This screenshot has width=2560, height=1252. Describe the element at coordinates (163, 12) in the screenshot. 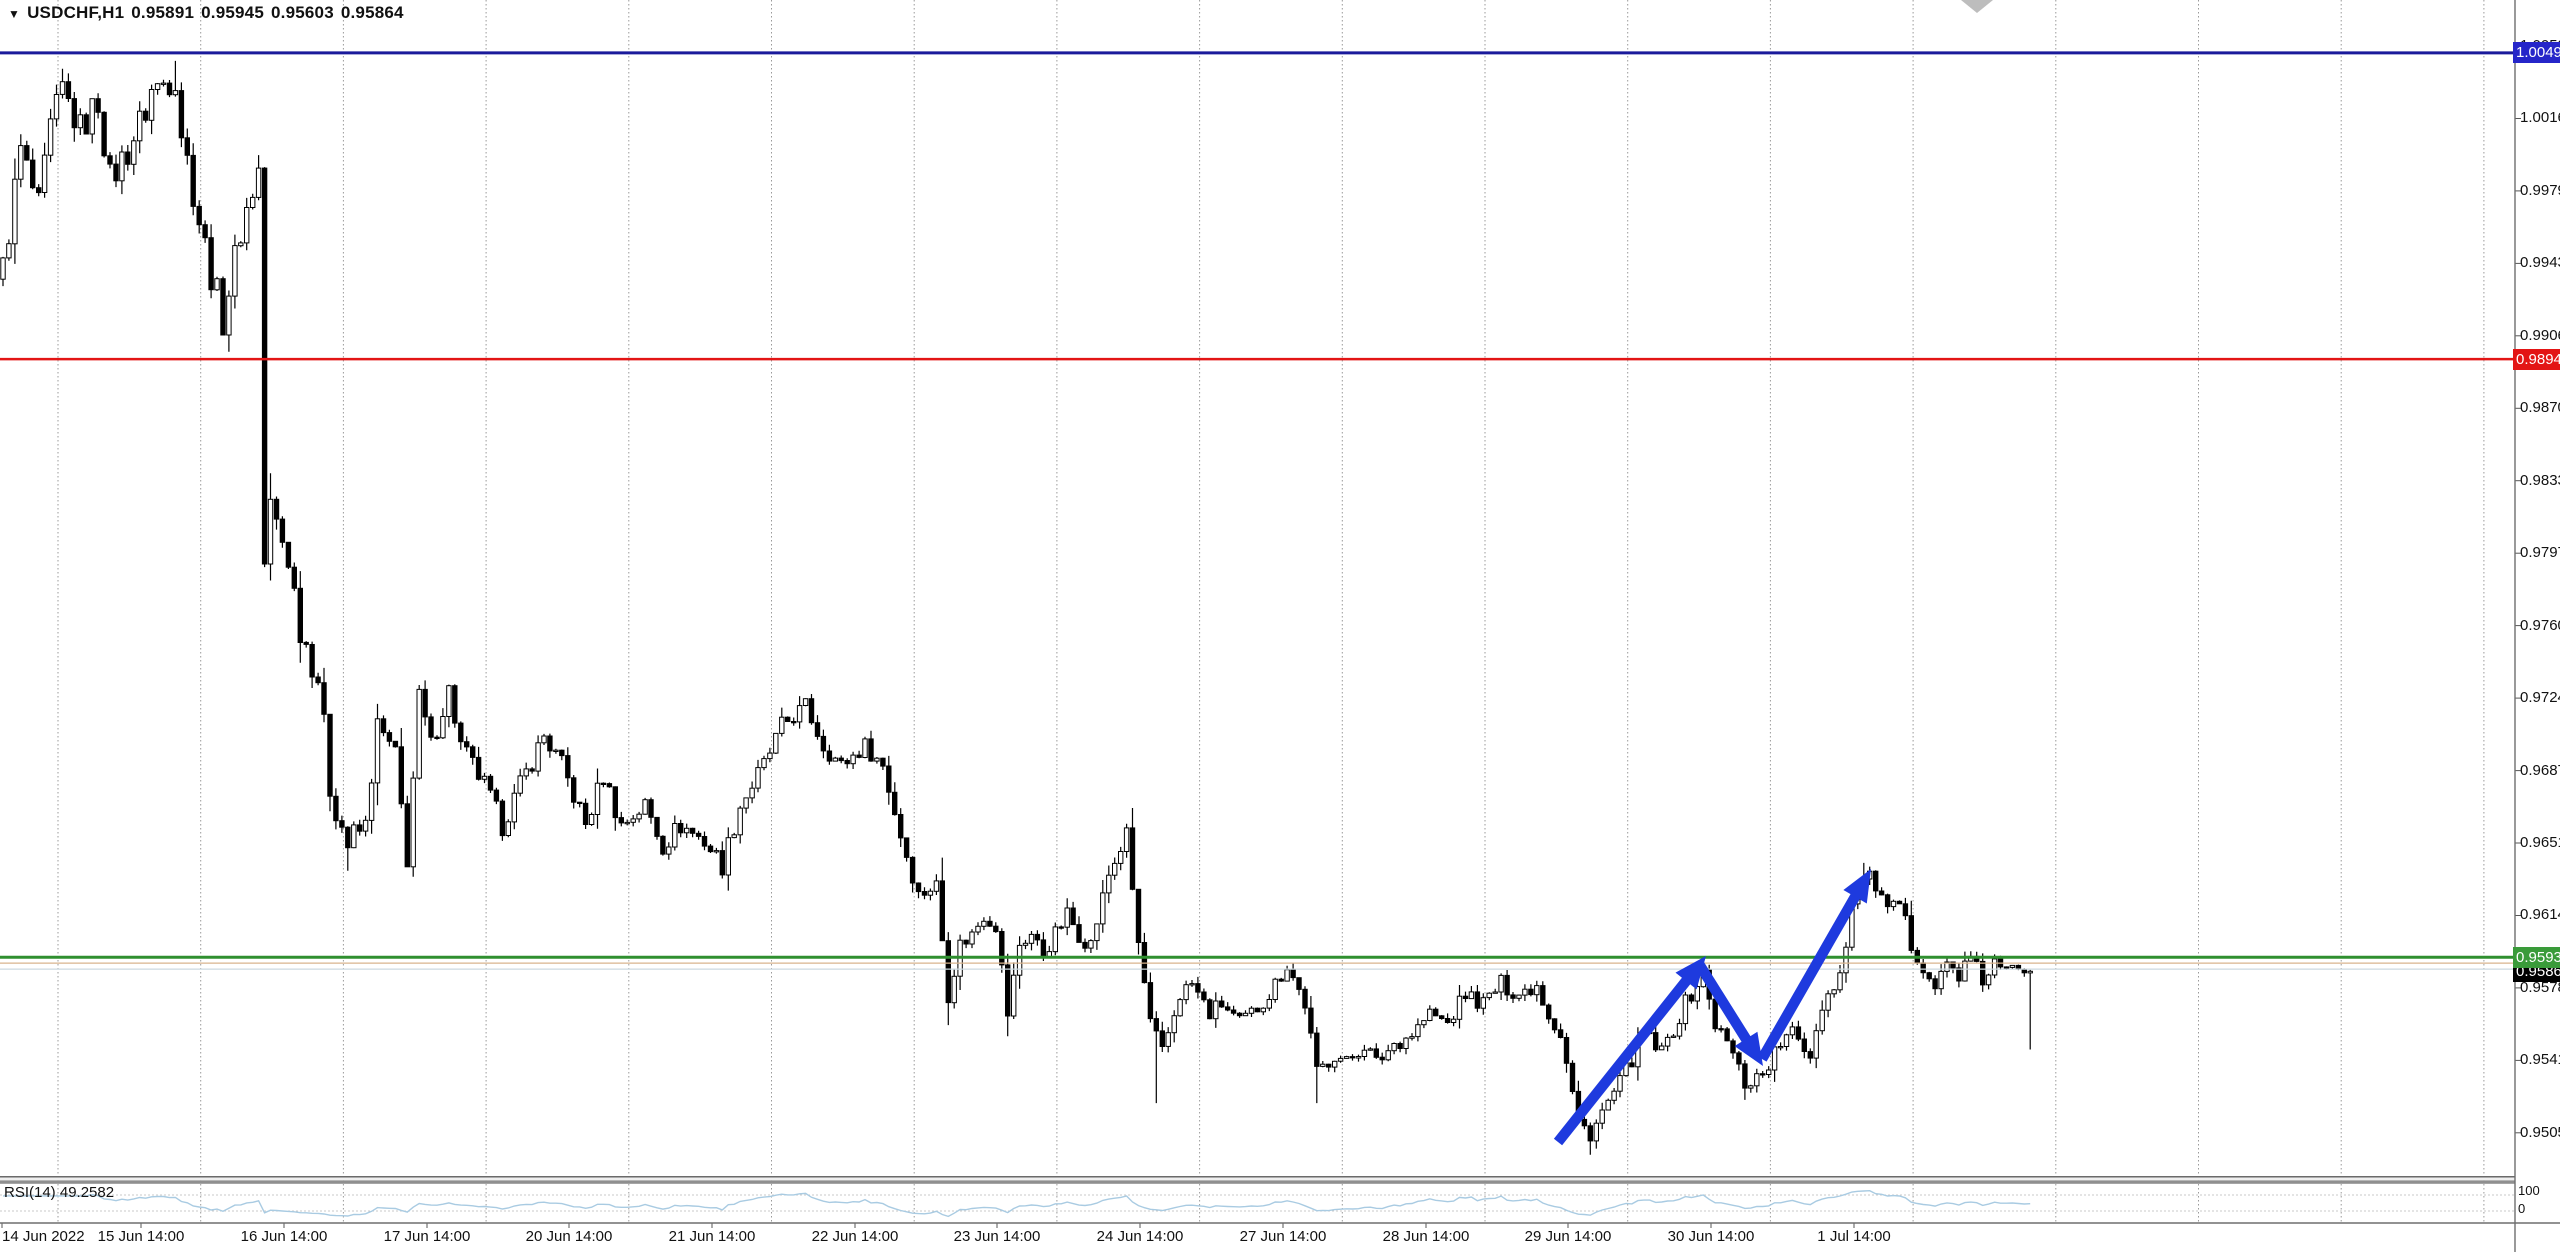

I see `open-value: 0.95891` at that location.